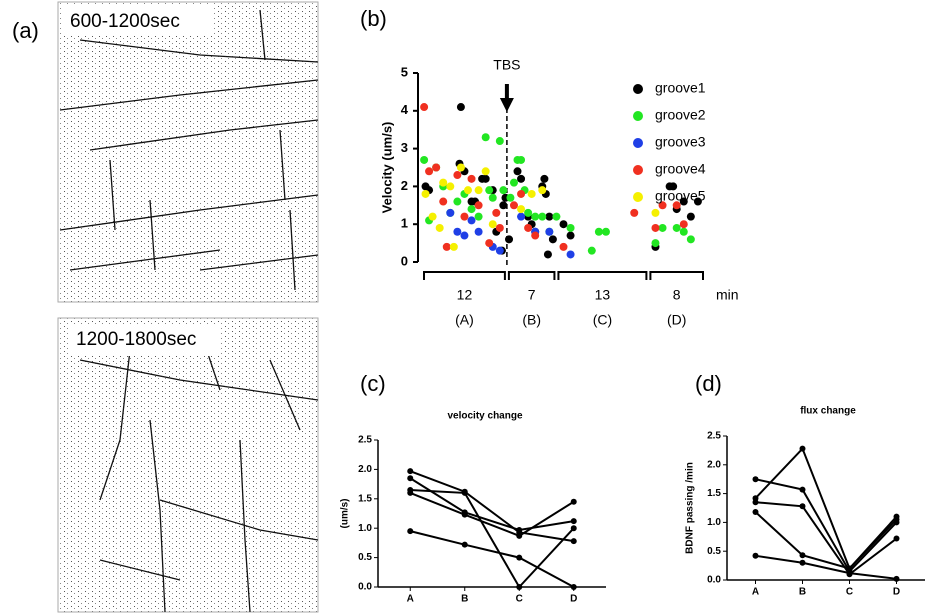 This screenshot has width=935, height=615. What do you see at coordinates (708, 383) in the screenshot?
I see `panel-label: (d)` at bounding box center [708, 383].